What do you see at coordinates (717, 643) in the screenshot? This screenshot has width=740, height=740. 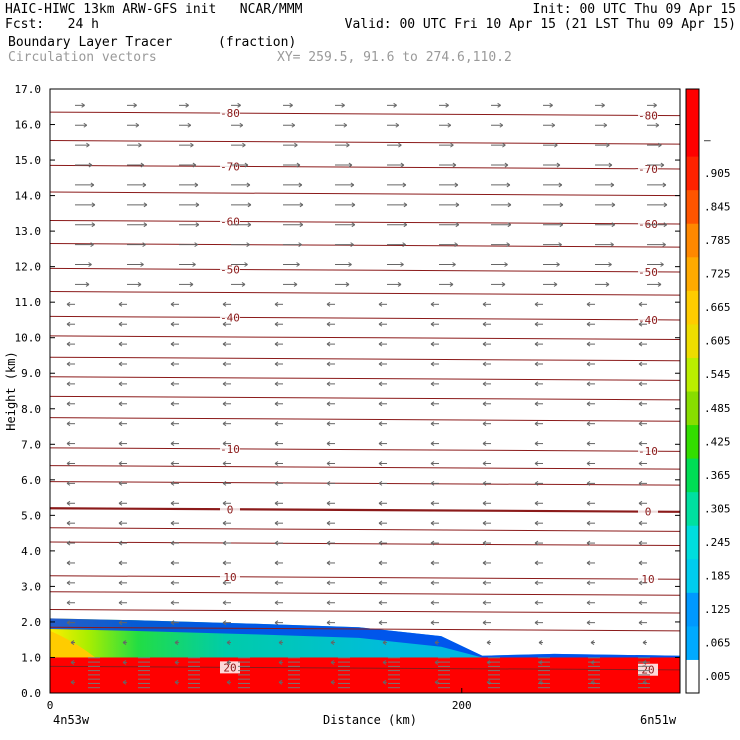 I see `colorbar-label: .065` at bounding box center [717, 643].